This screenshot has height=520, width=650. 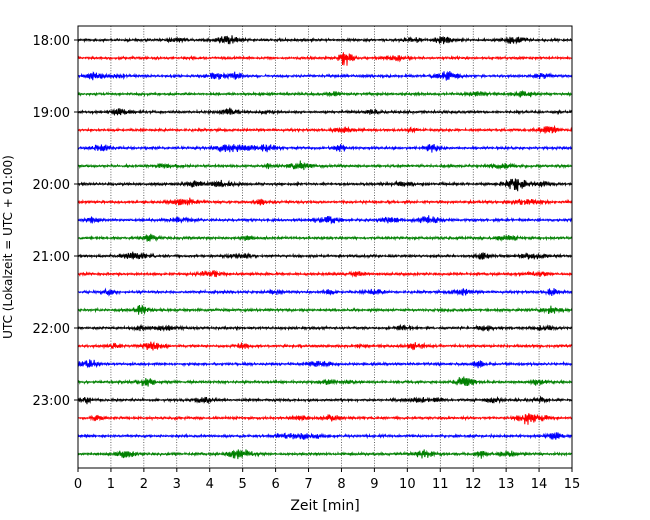 What do you see at coordinates (51, 113) in the screenshot?
I see `y-tick-label: 19:00` at bounding box center [51, 113].